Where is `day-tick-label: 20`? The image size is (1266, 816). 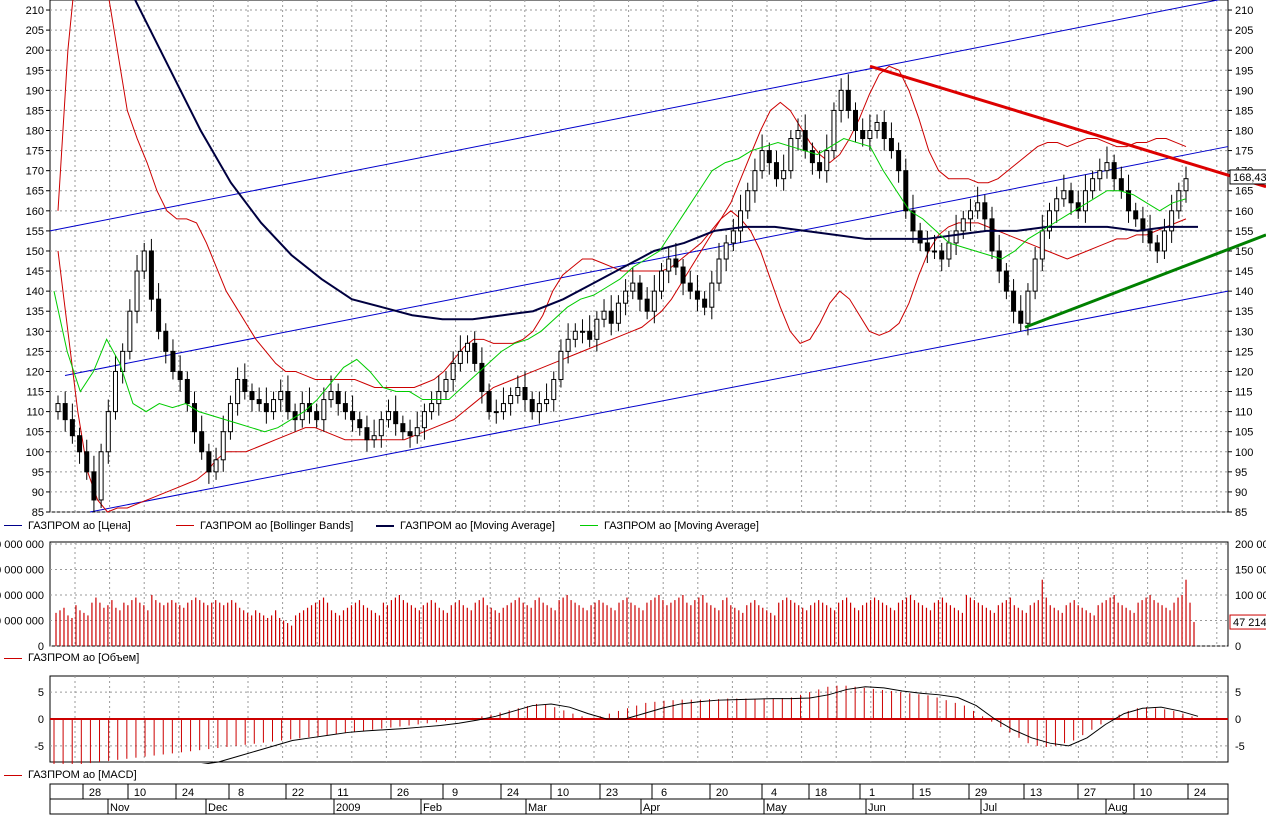 day-tick-label: 20 is located at coordinates (722, 793).